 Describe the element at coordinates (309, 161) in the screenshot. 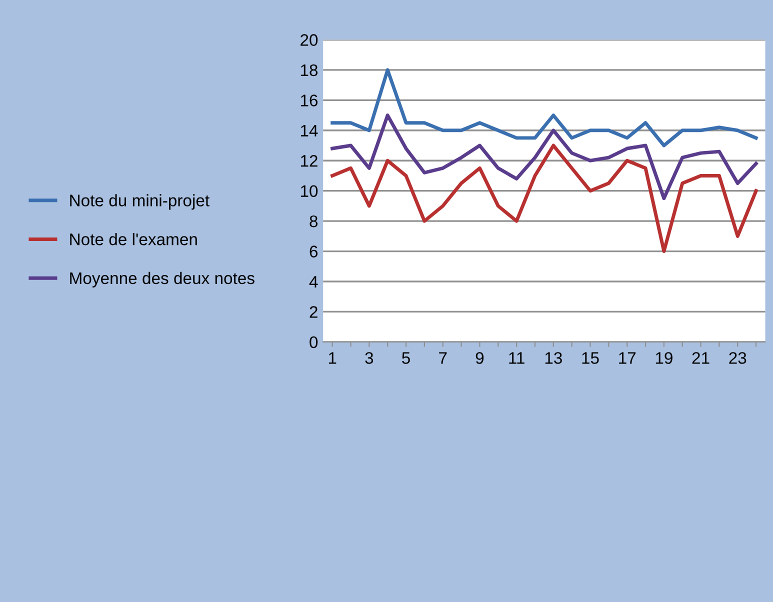

I see `y-tick-label: 12` at that location.